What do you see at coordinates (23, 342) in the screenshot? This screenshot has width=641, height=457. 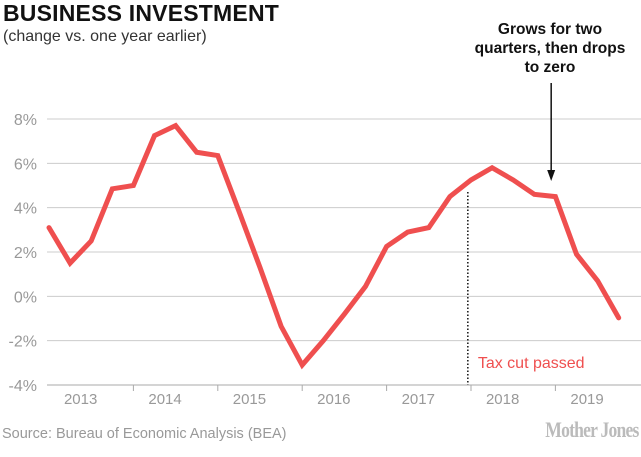 I see `y-tick-label: -2%` at bounding box center [23, 342].